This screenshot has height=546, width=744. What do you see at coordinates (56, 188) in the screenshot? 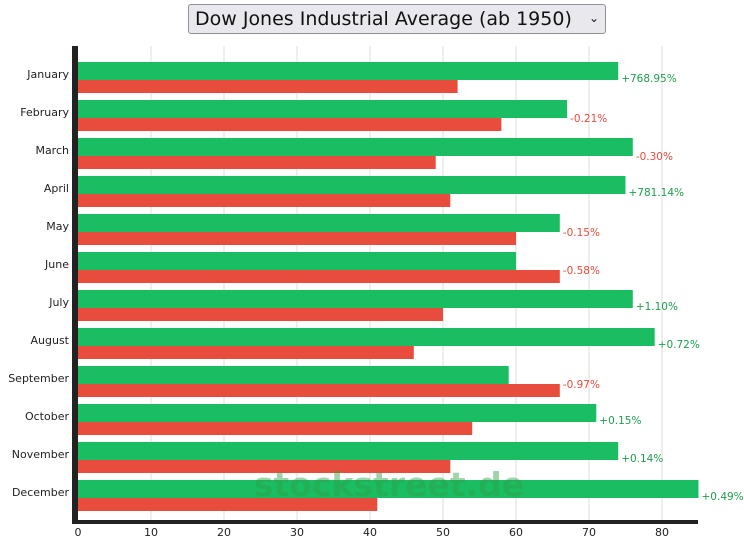
I see `month-label: April` at bounding box center [56, 188].